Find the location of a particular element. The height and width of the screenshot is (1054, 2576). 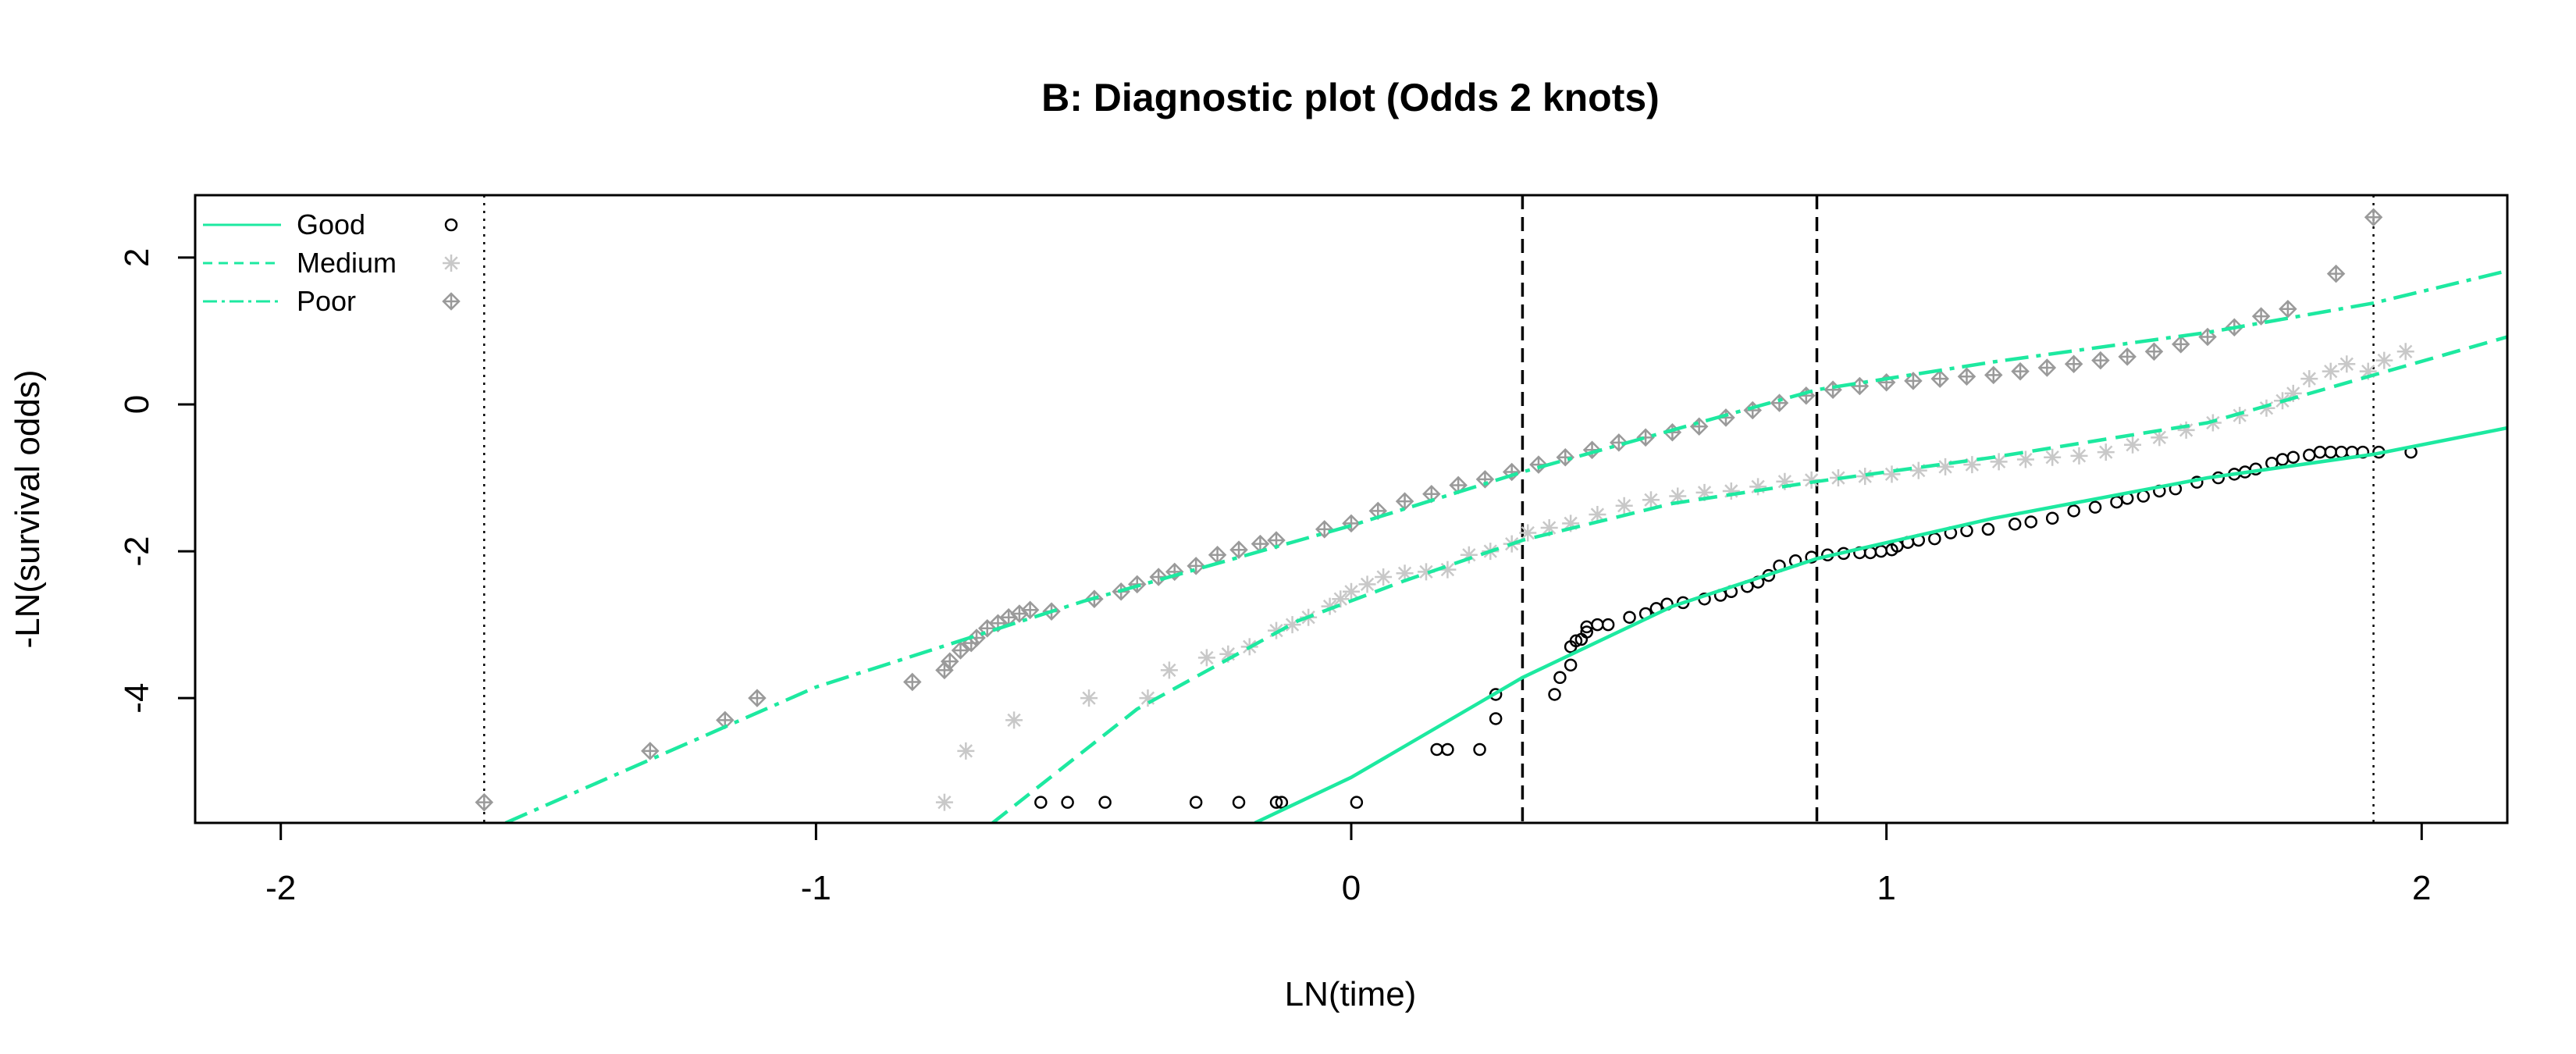

legend-item-medium: Medium is located at coordinates (331, 263).